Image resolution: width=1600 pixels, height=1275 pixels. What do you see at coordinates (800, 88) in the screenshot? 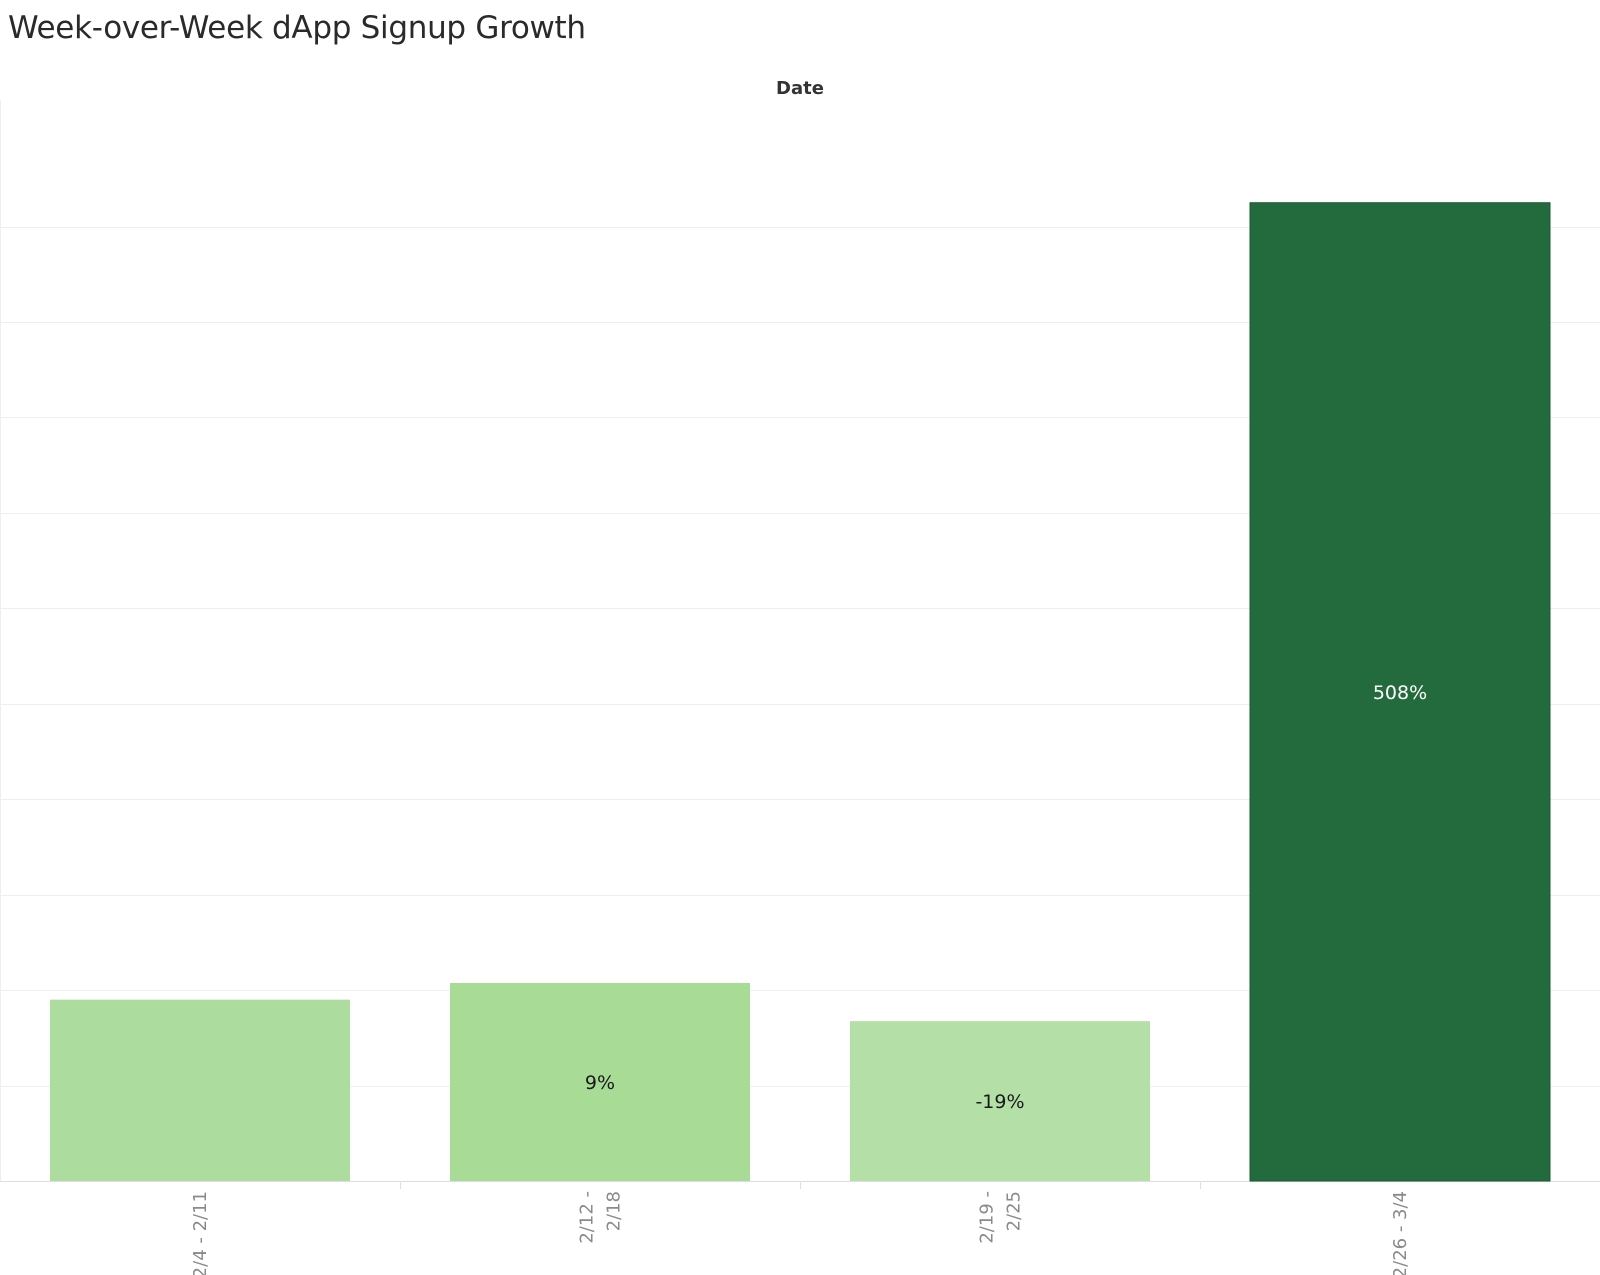
I see `column-header: Date` at bounding box center [800, 88].